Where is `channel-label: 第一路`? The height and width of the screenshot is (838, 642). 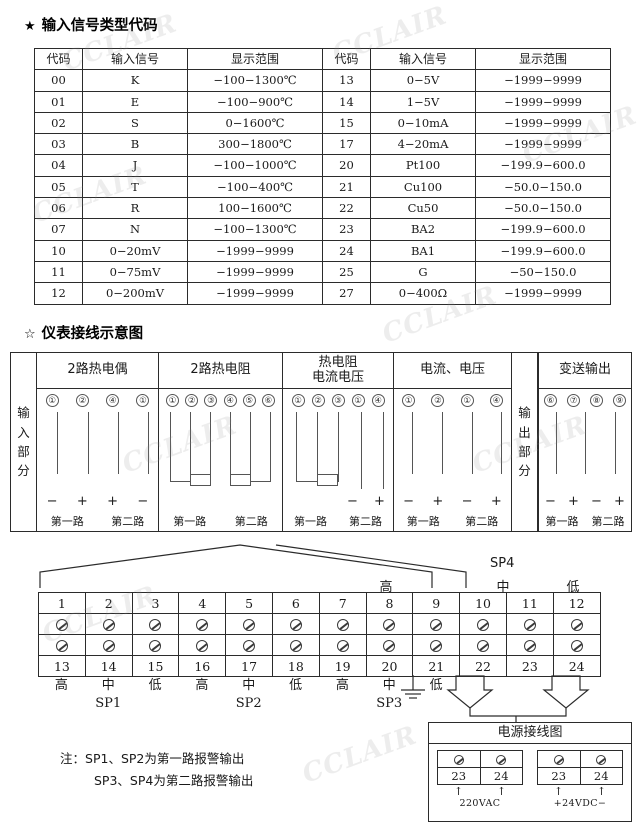
channel-label: 第一路 is located at coordinates (67, 521).